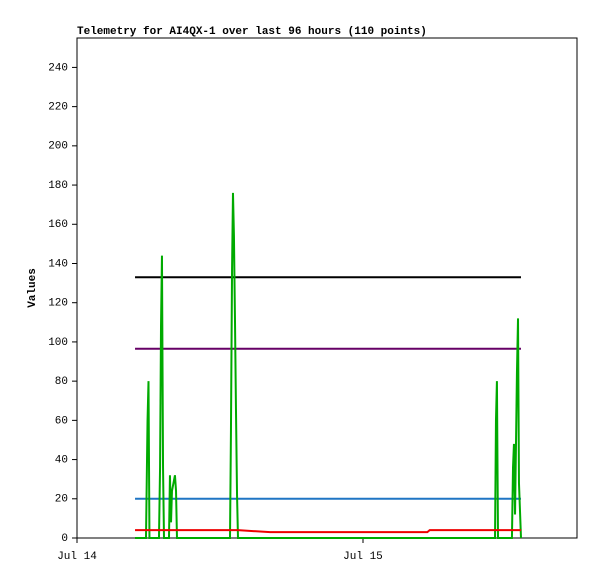 The height and width of the screenshot is (579, 597). Describe the element at coordinates (58, 304) in the screenshot. I see `y-tick-label: 120` at that location.